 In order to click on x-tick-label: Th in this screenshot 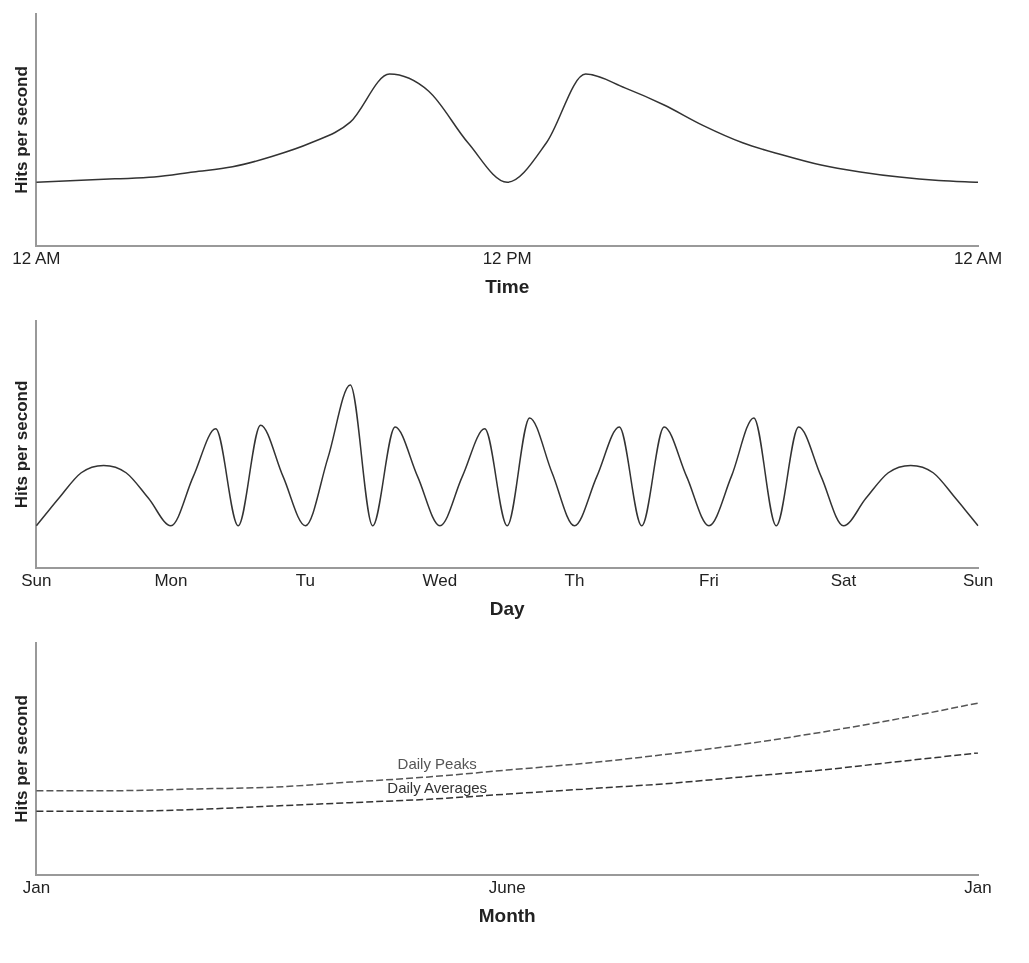, I will do `click(574, 580)`.